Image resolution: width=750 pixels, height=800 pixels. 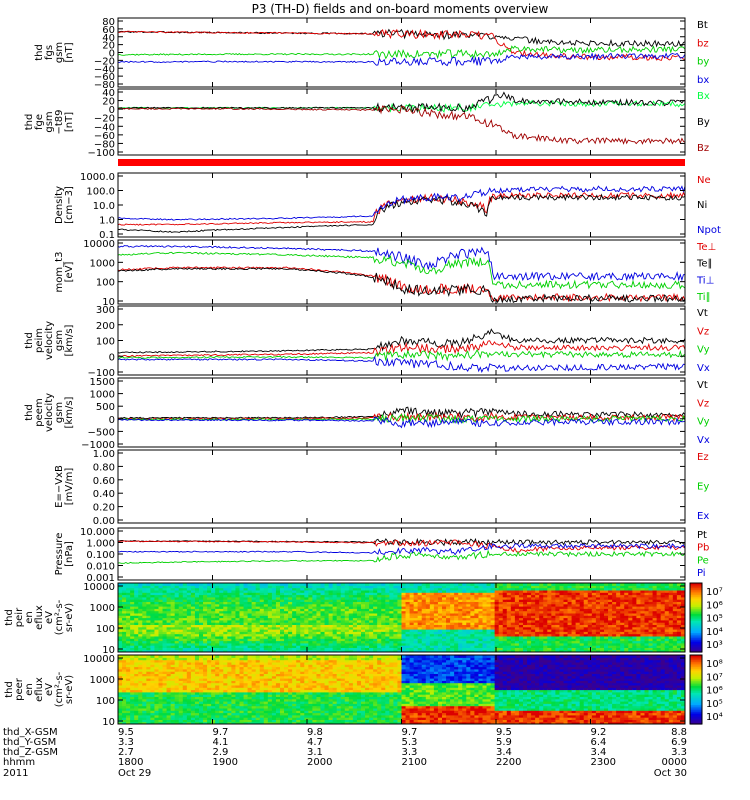 What do you see at coordinates (134, 773) in the screenshot?
I see `ephem-date-start: Oct 29` at bounding box center [134, 773].